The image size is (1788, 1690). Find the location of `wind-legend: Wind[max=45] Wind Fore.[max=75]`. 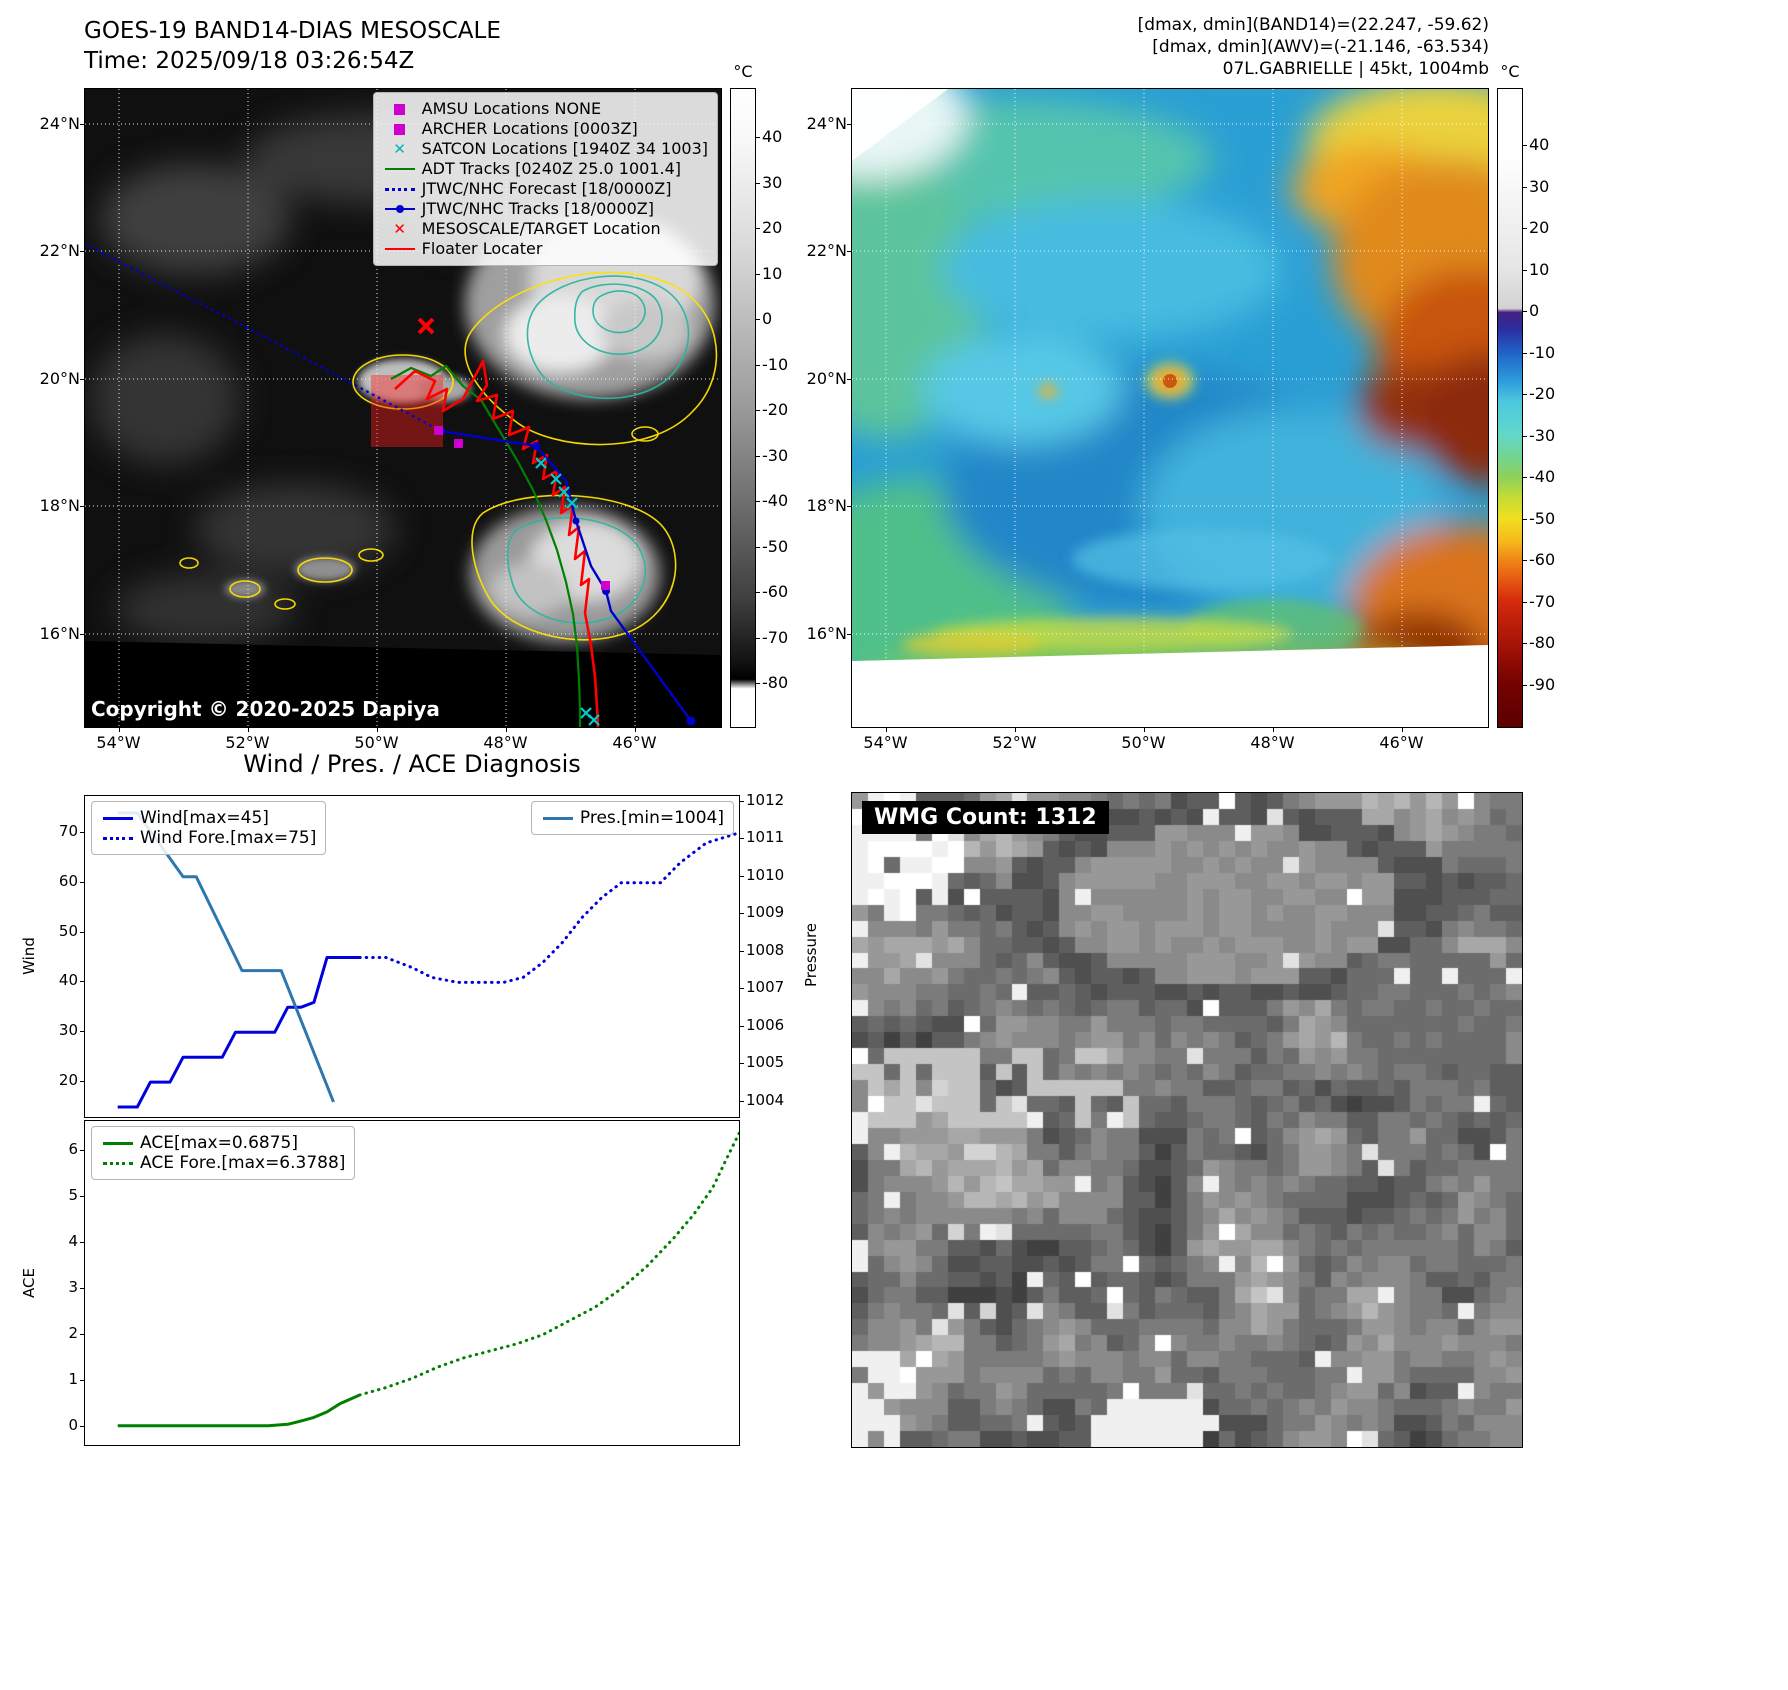

wind-legend: Wind[max=45] Wind Fore.[max=75] is located at coordinates (209, 828).